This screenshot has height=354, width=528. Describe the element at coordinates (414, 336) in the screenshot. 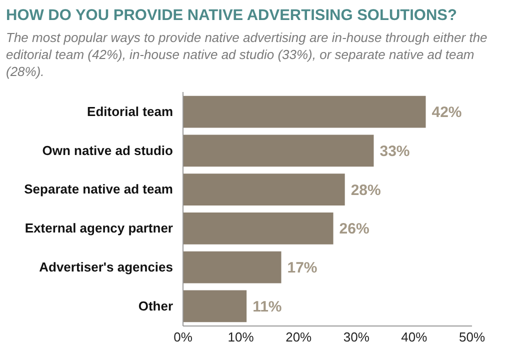

I see `x-tick-label: 40%` at that location.